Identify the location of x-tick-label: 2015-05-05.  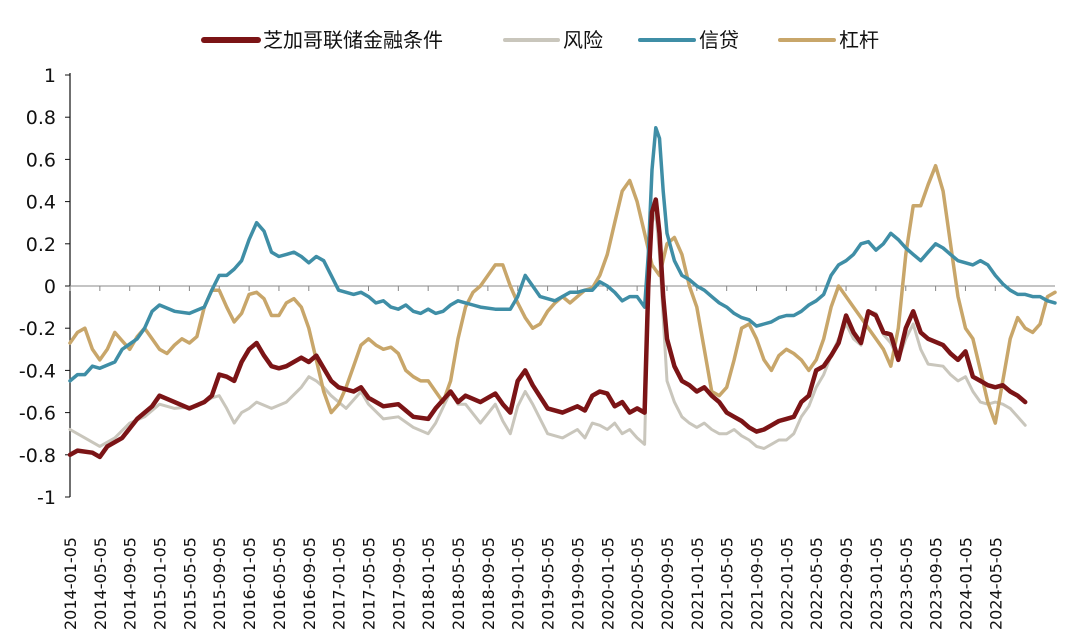
(189, 583).